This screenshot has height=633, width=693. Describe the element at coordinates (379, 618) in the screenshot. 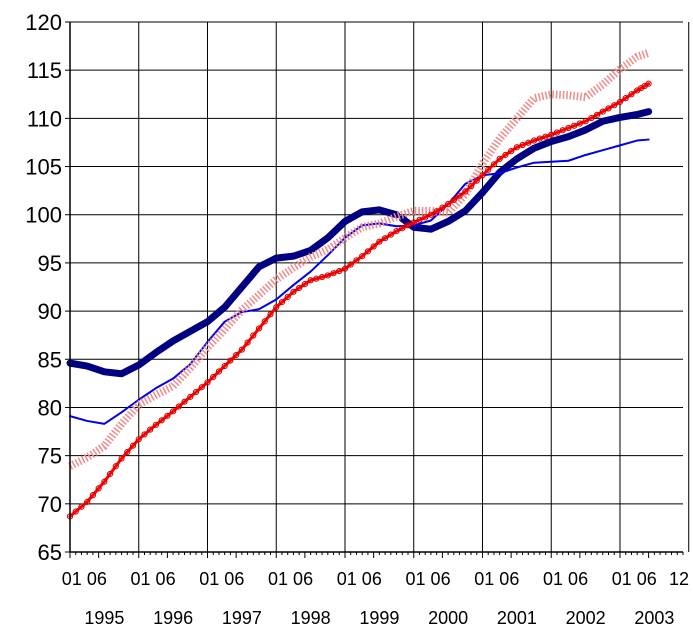

I see `year-labels: 1995 1996 1997 1998 1999 2000 2001 2002 2003` at that location.